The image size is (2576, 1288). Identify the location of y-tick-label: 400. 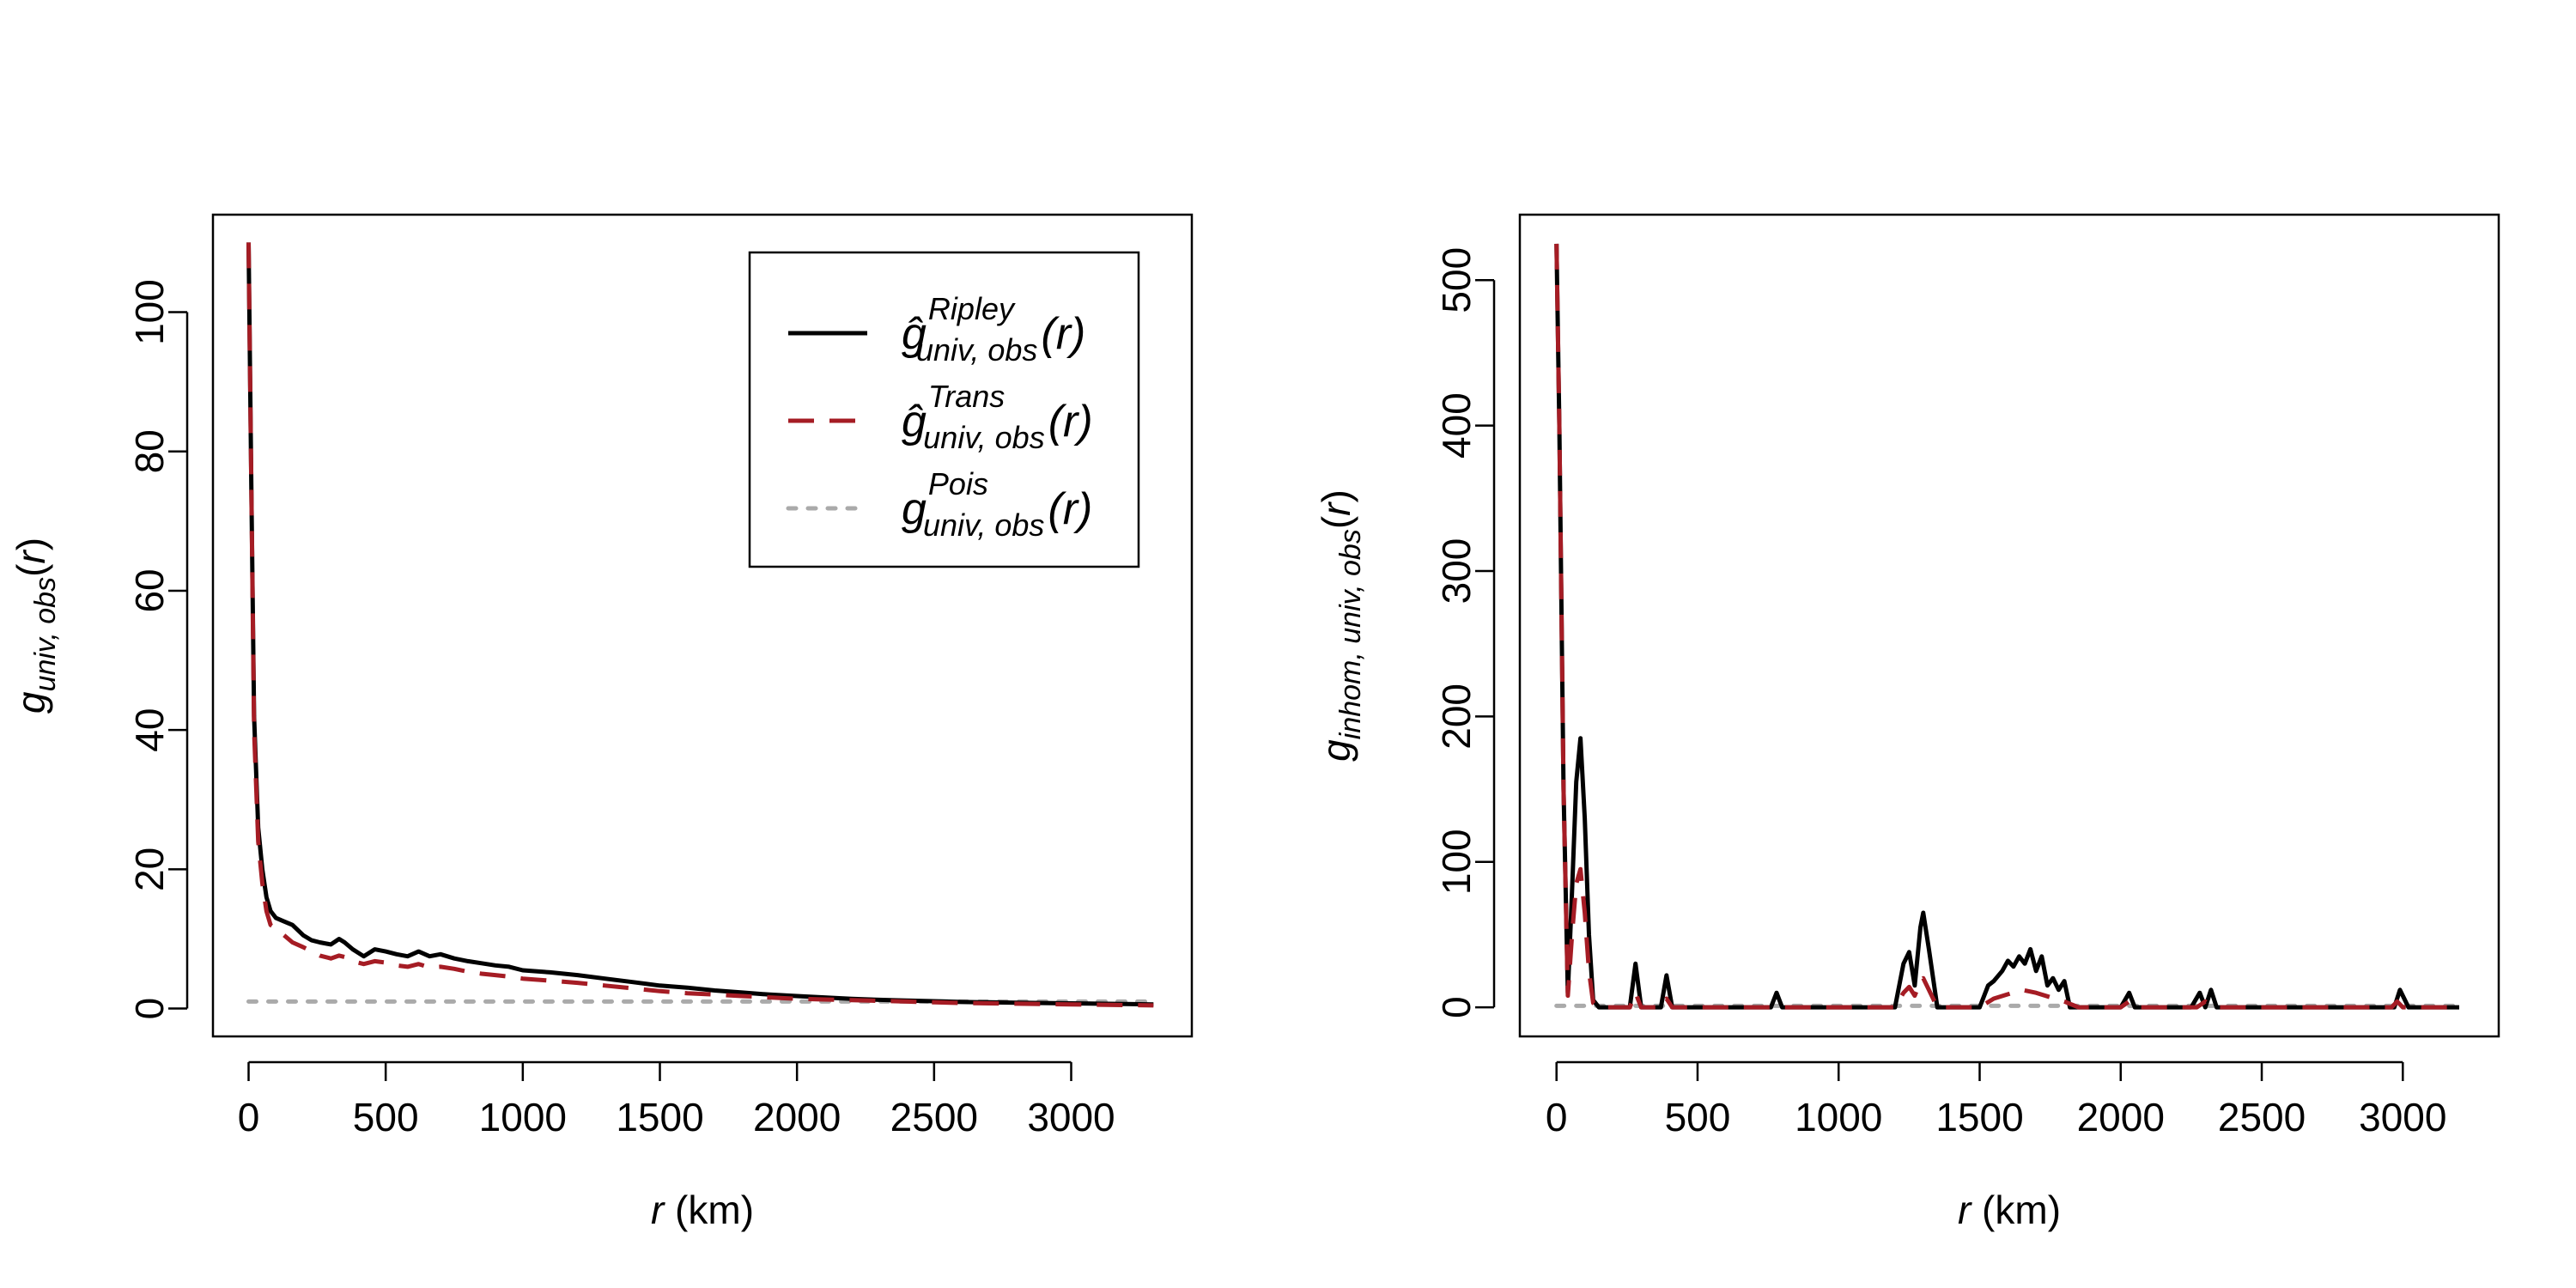
(1456, 425).